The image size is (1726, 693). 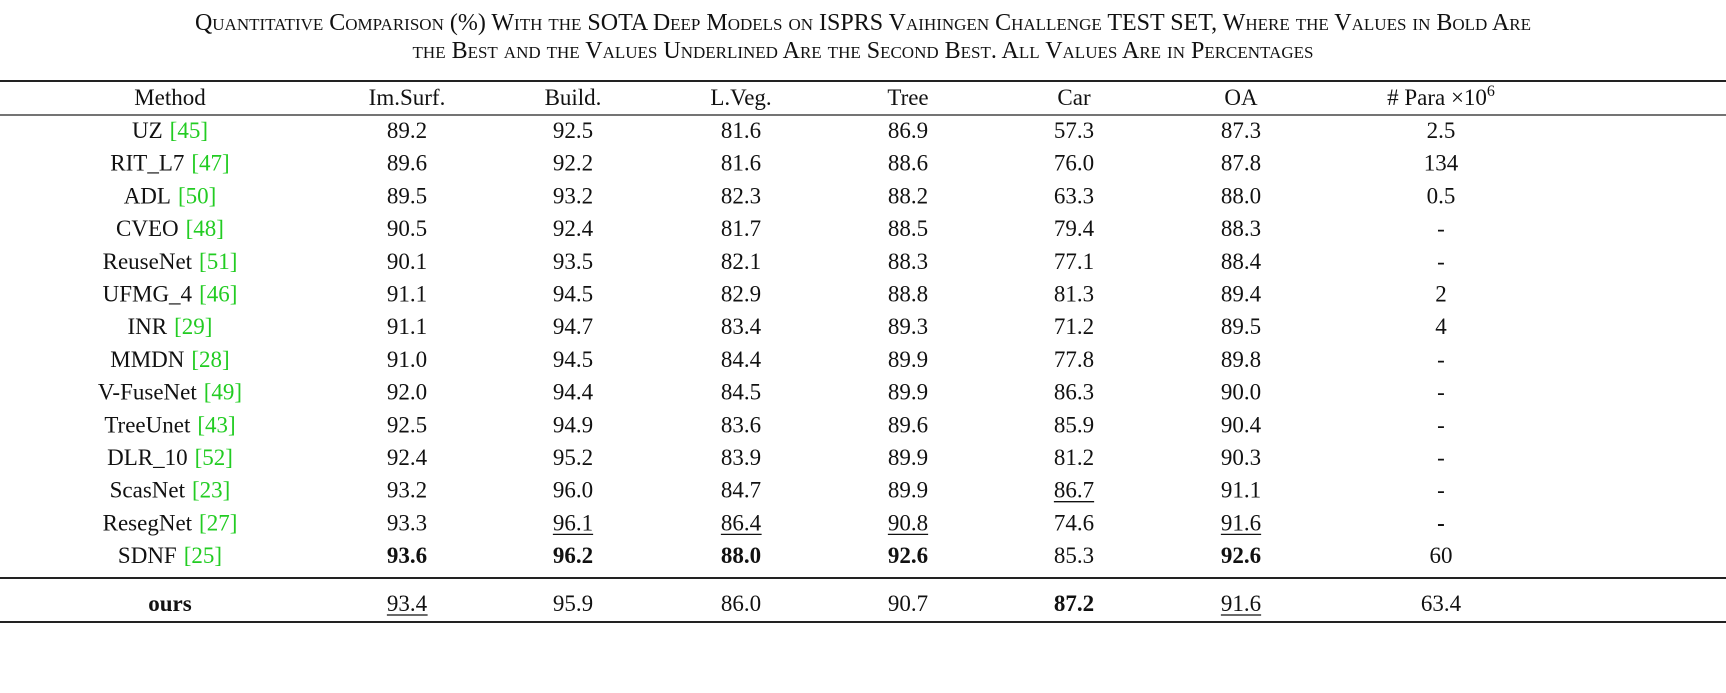 I want to click on value-cell: 83.4, so click(x=741, y=326).